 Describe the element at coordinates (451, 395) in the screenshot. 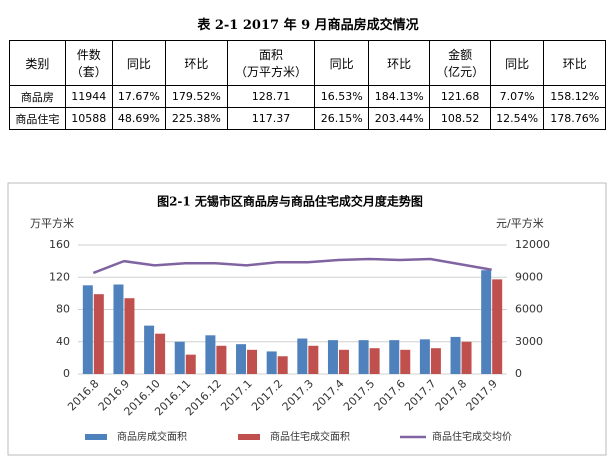

I see `x-tick-label: 2017.8` at that location.